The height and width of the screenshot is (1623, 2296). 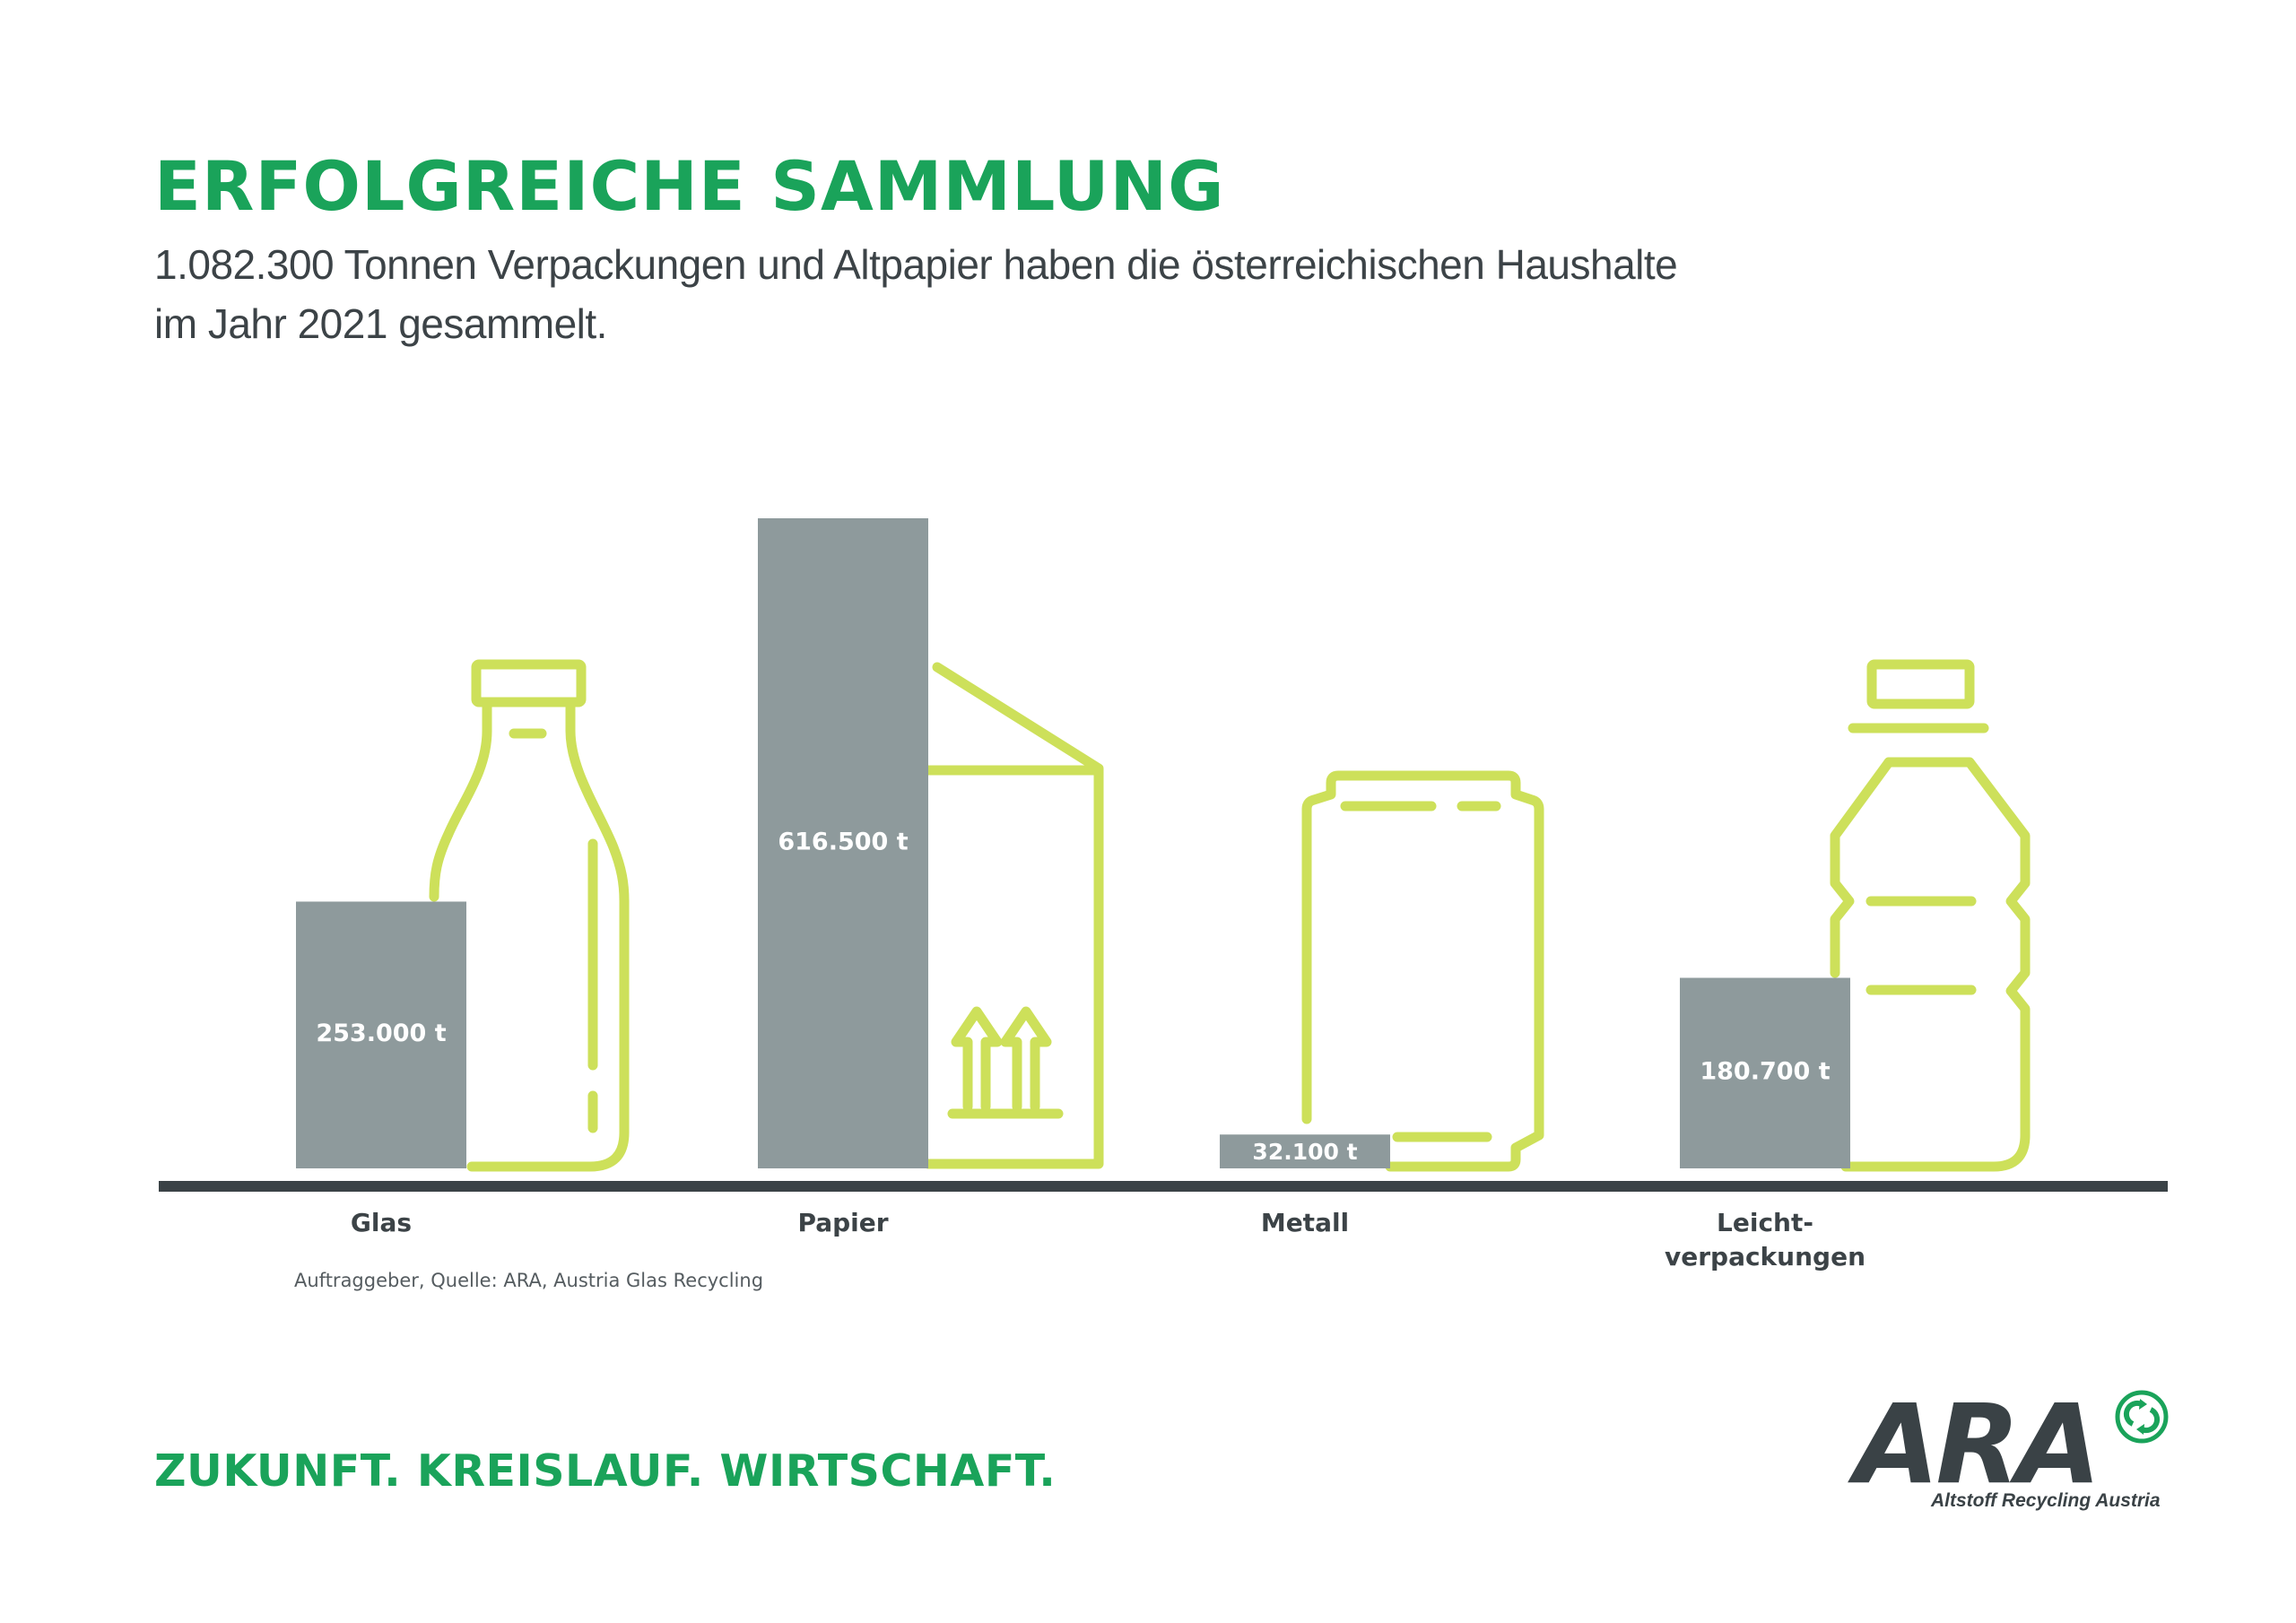 What do you see at coordinates (1978, 1444) in the screenshot?
I see `logo-wordmark: ARA` at bounding box center [1978, 1444].